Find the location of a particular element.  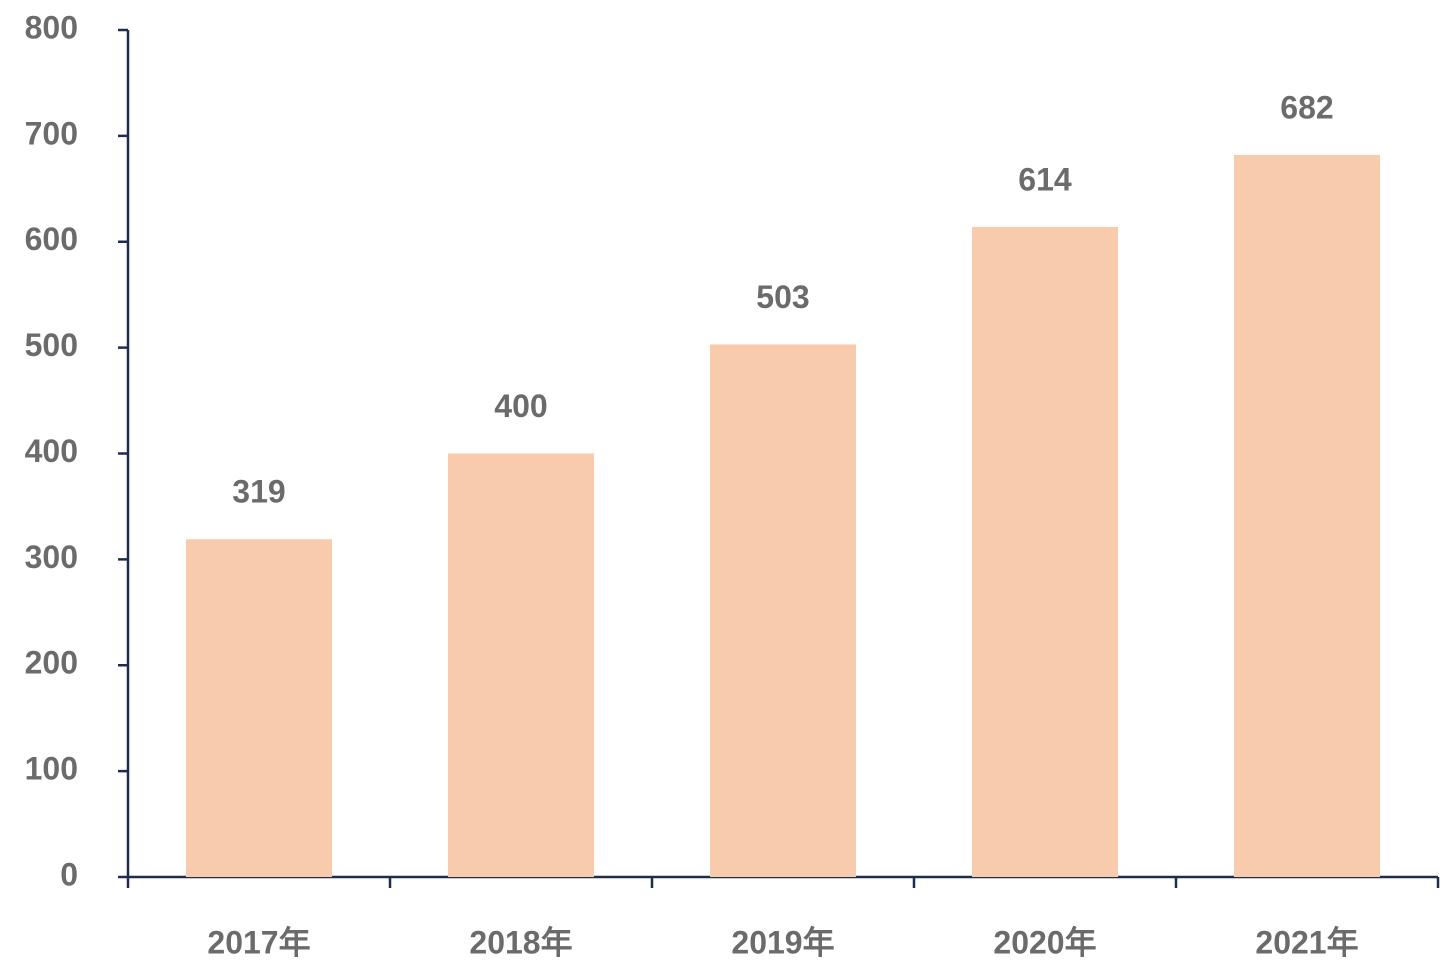

x-tick-label: 2019年 is located at coordinates (782, 942).